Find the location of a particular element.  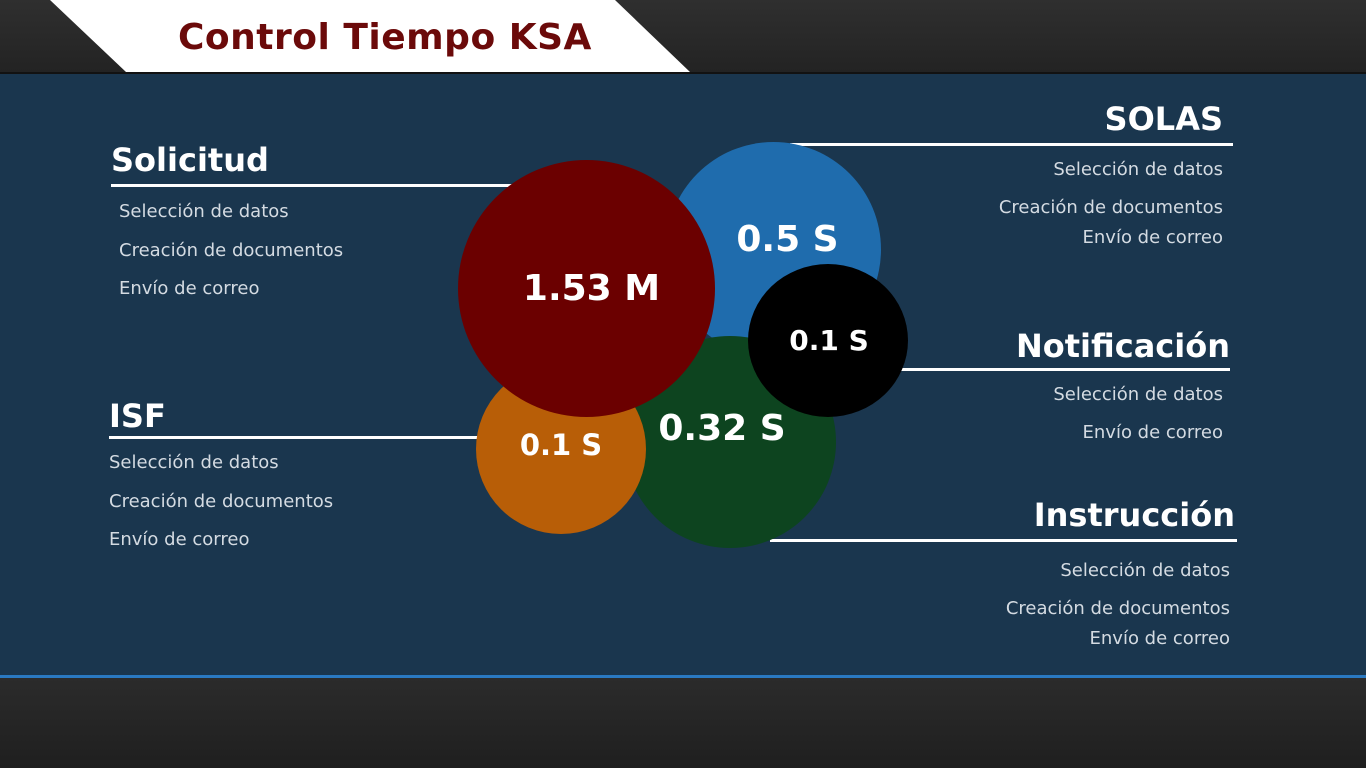

footer-divider is located at coordinates (683, 676).